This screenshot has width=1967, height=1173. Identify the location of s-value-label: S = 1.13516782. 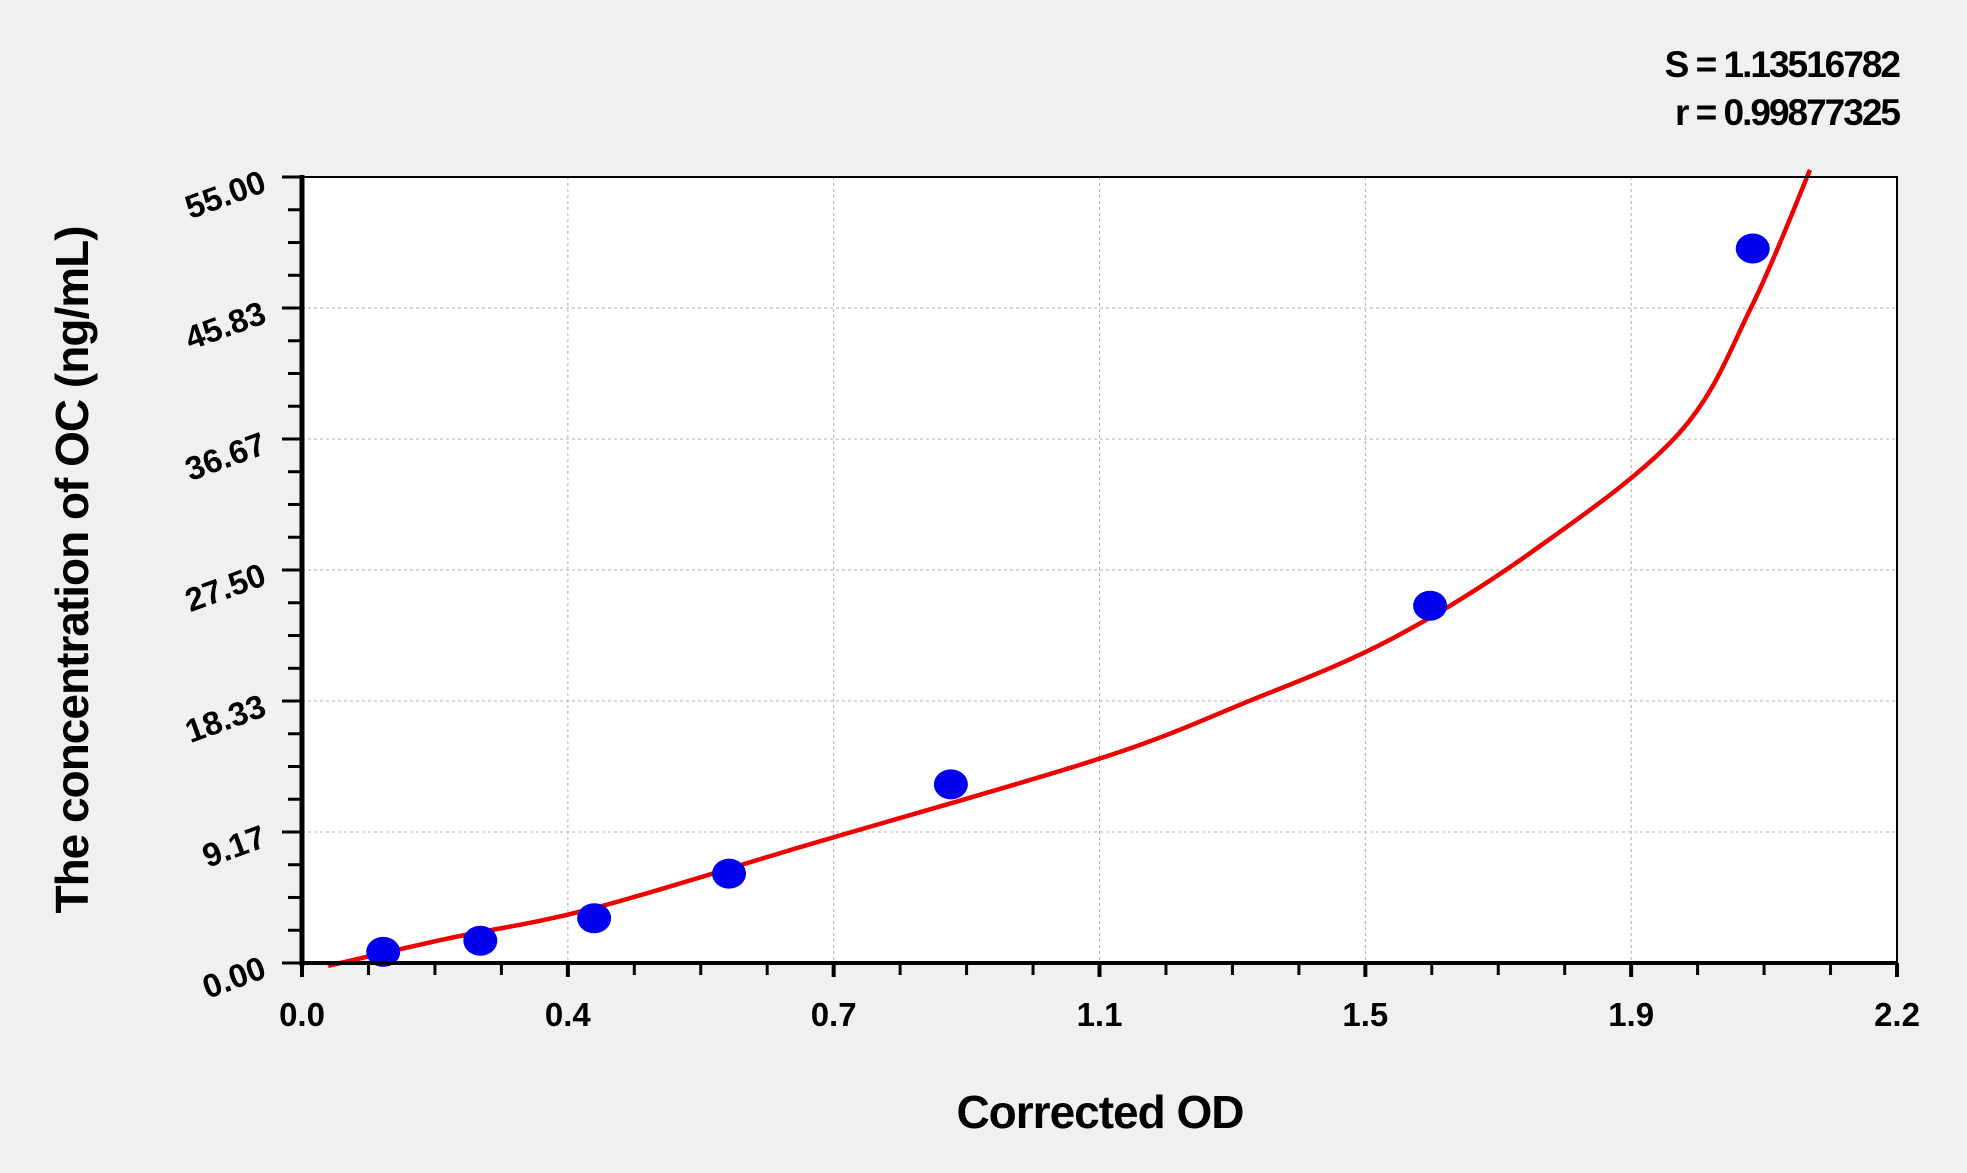
(1783, 64).